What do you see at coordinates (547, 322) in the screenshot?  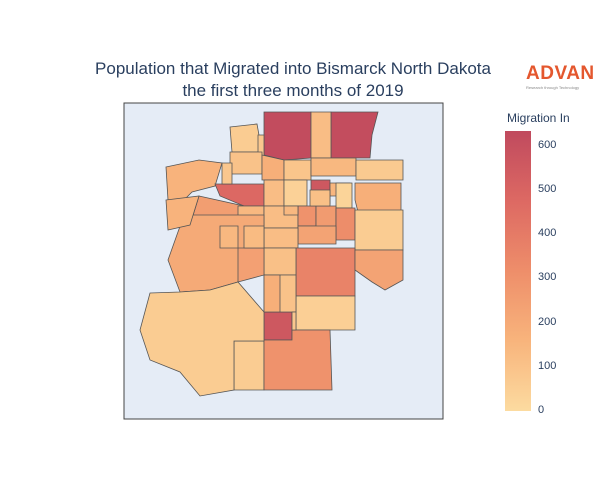 I see `colorbar-tick-200: 200` at bounding box center [547, 322].